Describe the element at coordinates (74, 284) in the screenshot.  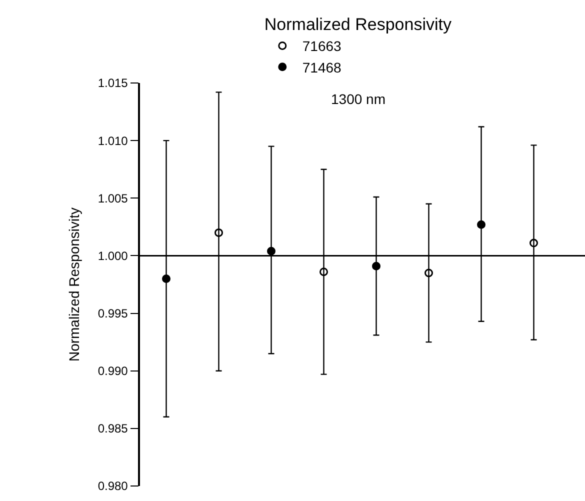
I see `y-axis-title: Normalized Responsivity` at that location.